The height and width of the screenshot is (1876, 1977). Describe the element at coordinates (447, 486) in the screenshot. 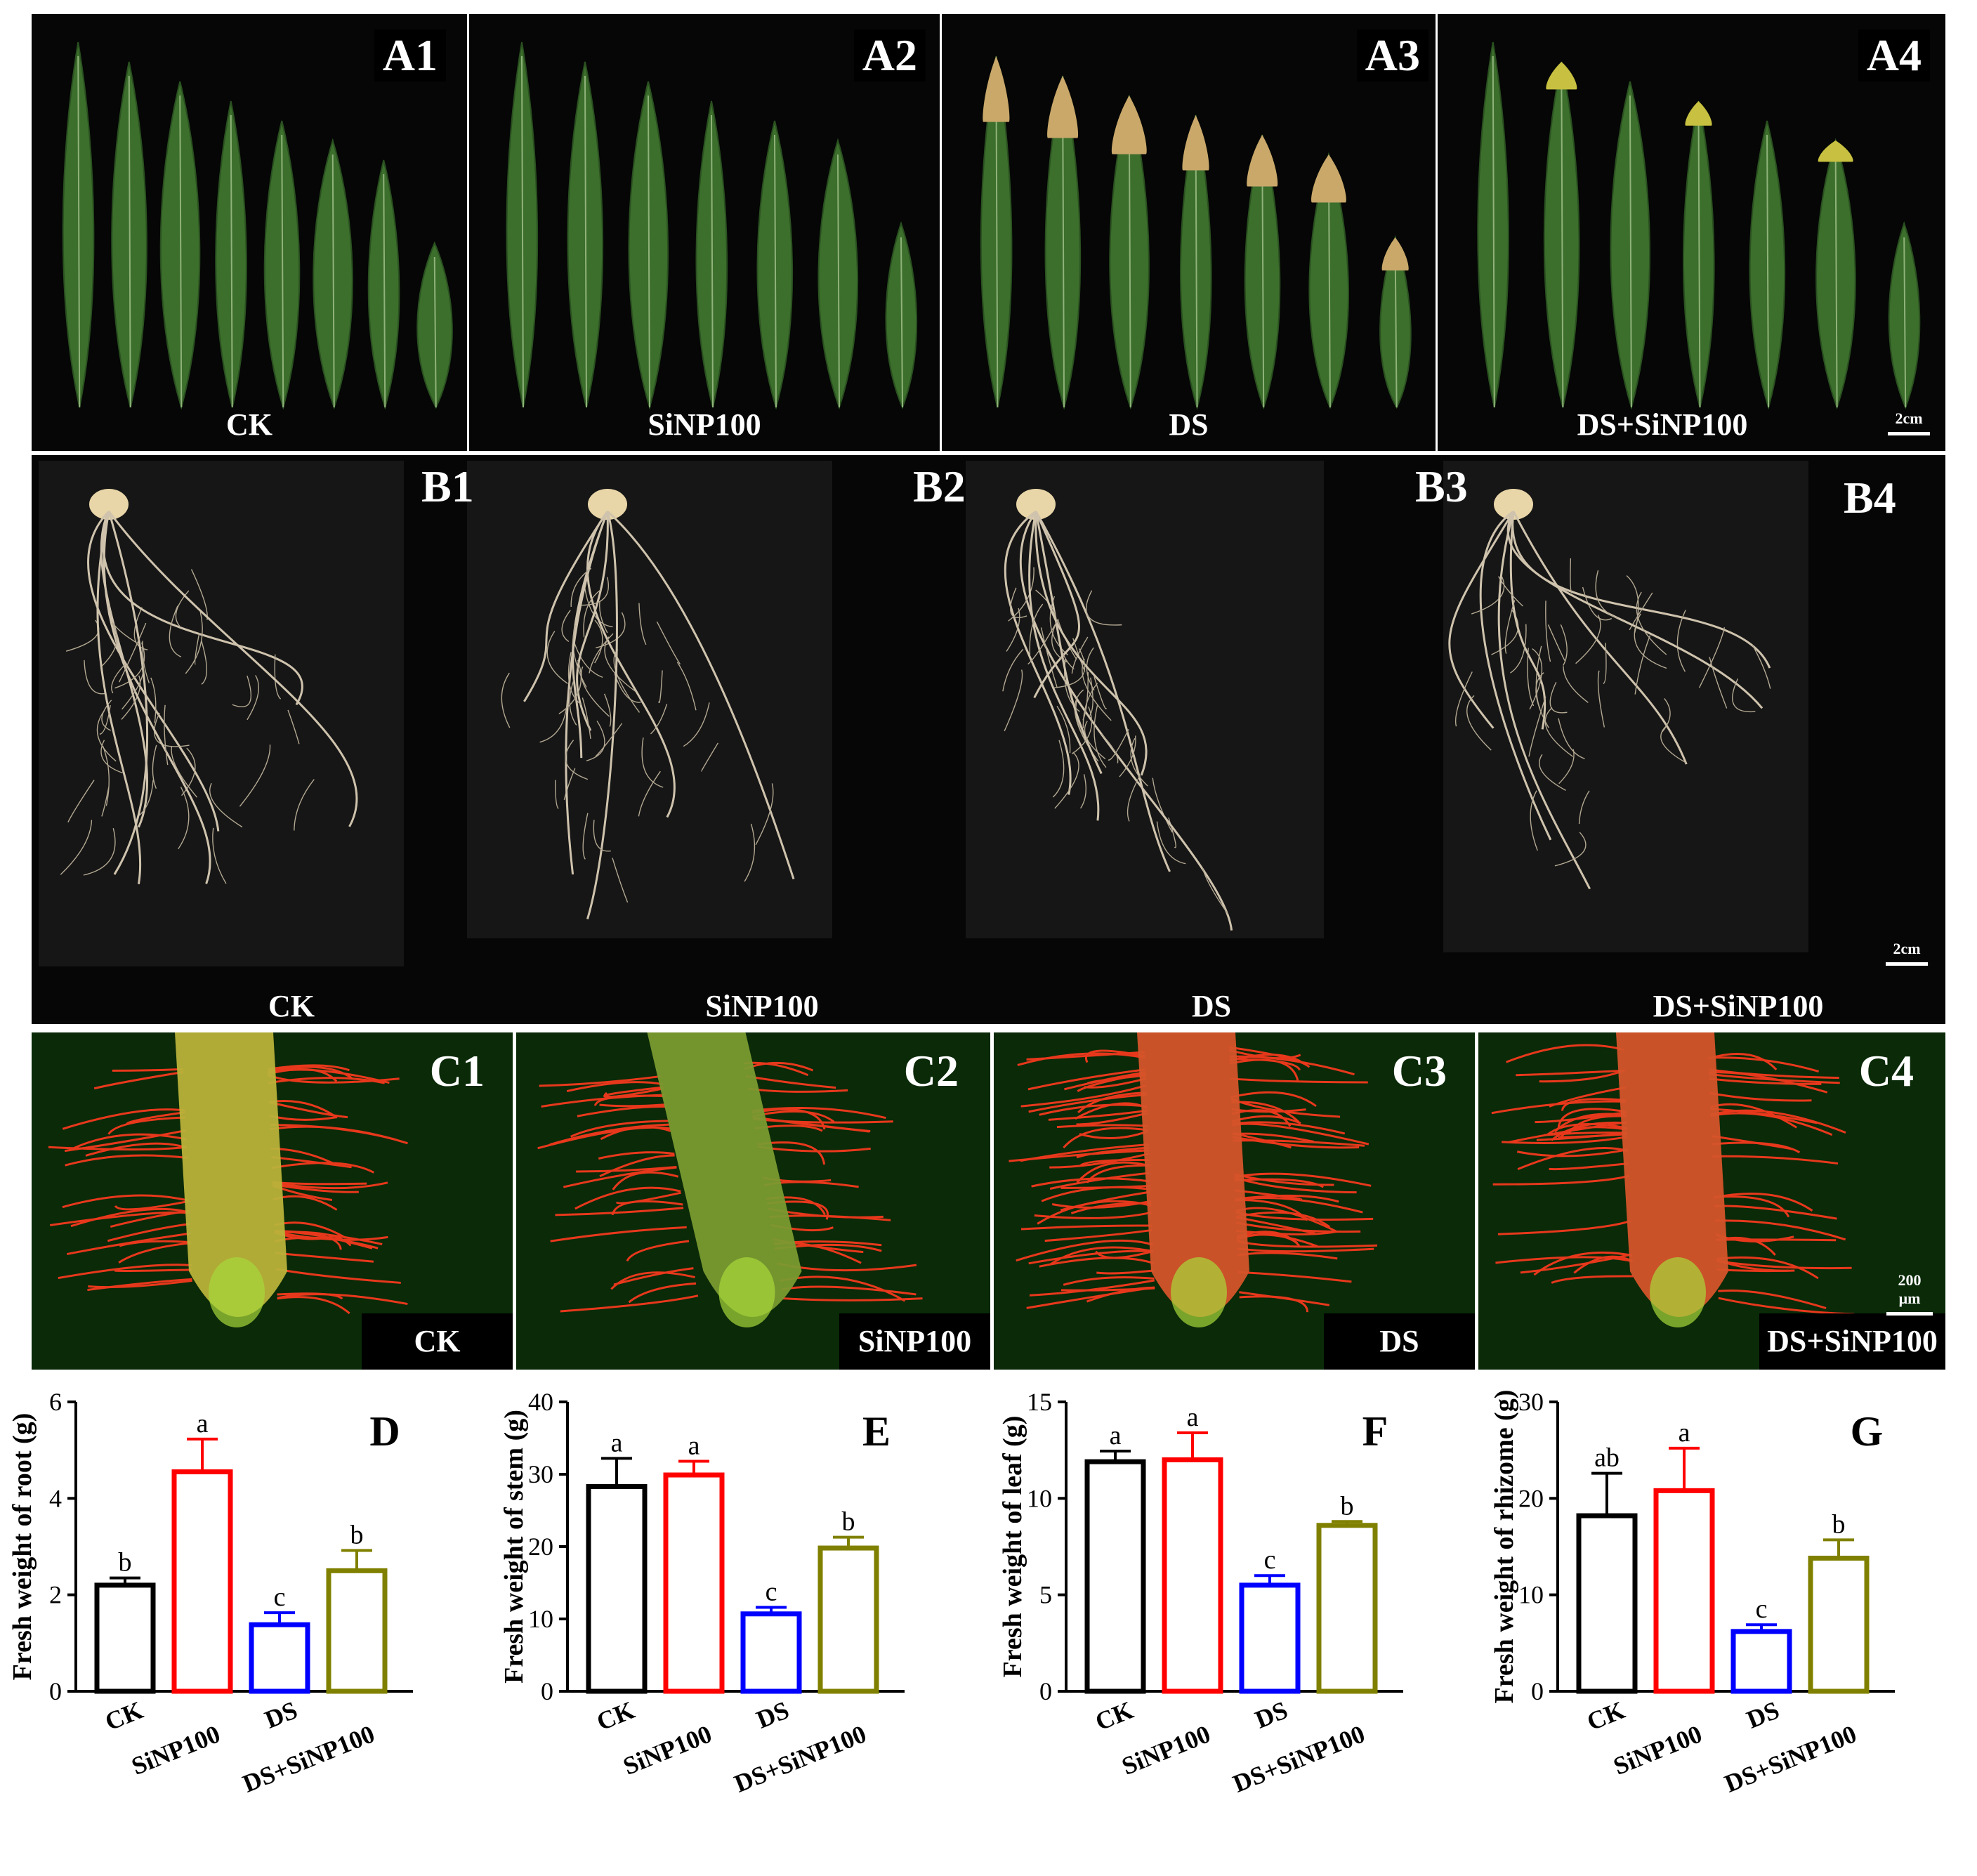

I see `panel-label-b1: B1` at that location.